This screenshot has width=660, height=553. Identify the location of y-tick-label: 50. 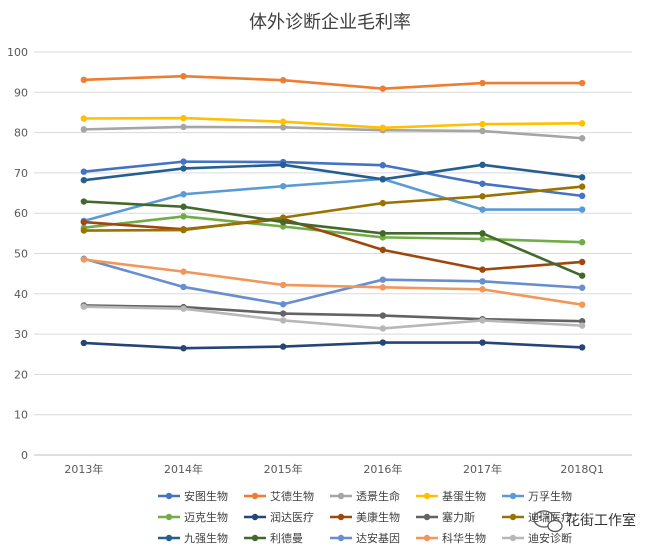
(21, 254).